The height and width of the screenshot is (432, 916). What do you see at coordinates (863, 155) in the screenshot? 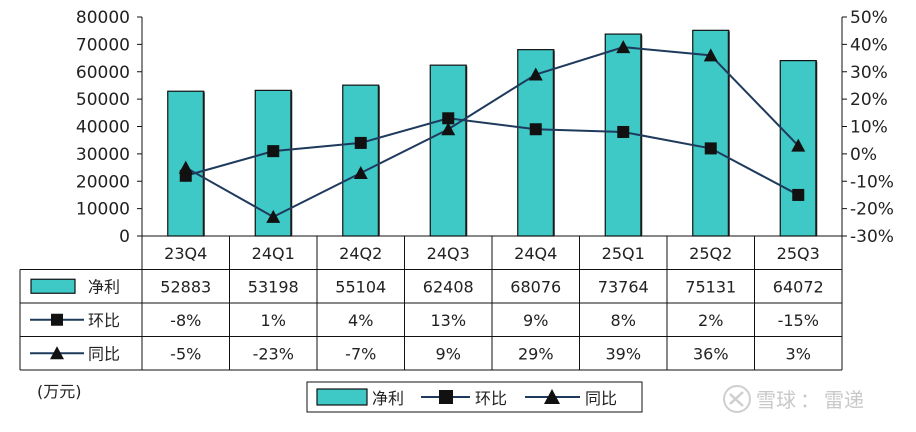
I see `y-right-tick-label: 0%` at bounding box center [863, 155].